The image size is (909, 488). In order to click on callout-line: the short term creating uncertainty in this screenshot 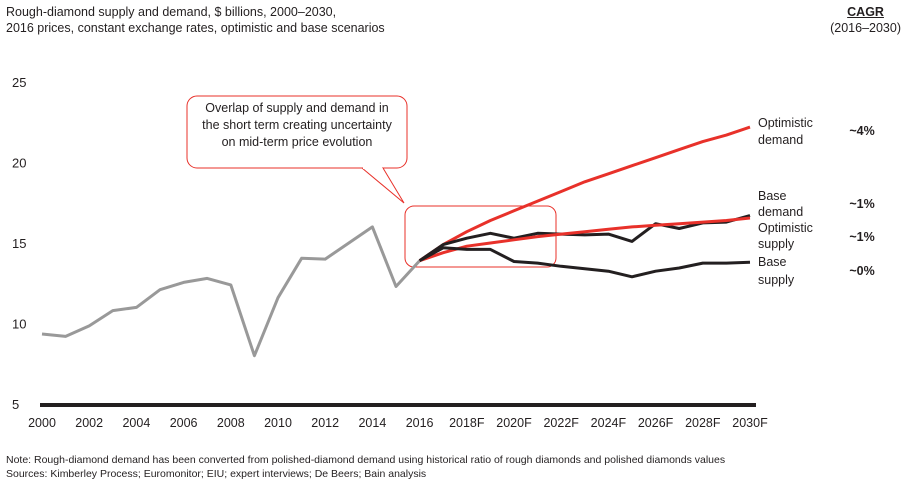, I will do `click(297, 125)`.